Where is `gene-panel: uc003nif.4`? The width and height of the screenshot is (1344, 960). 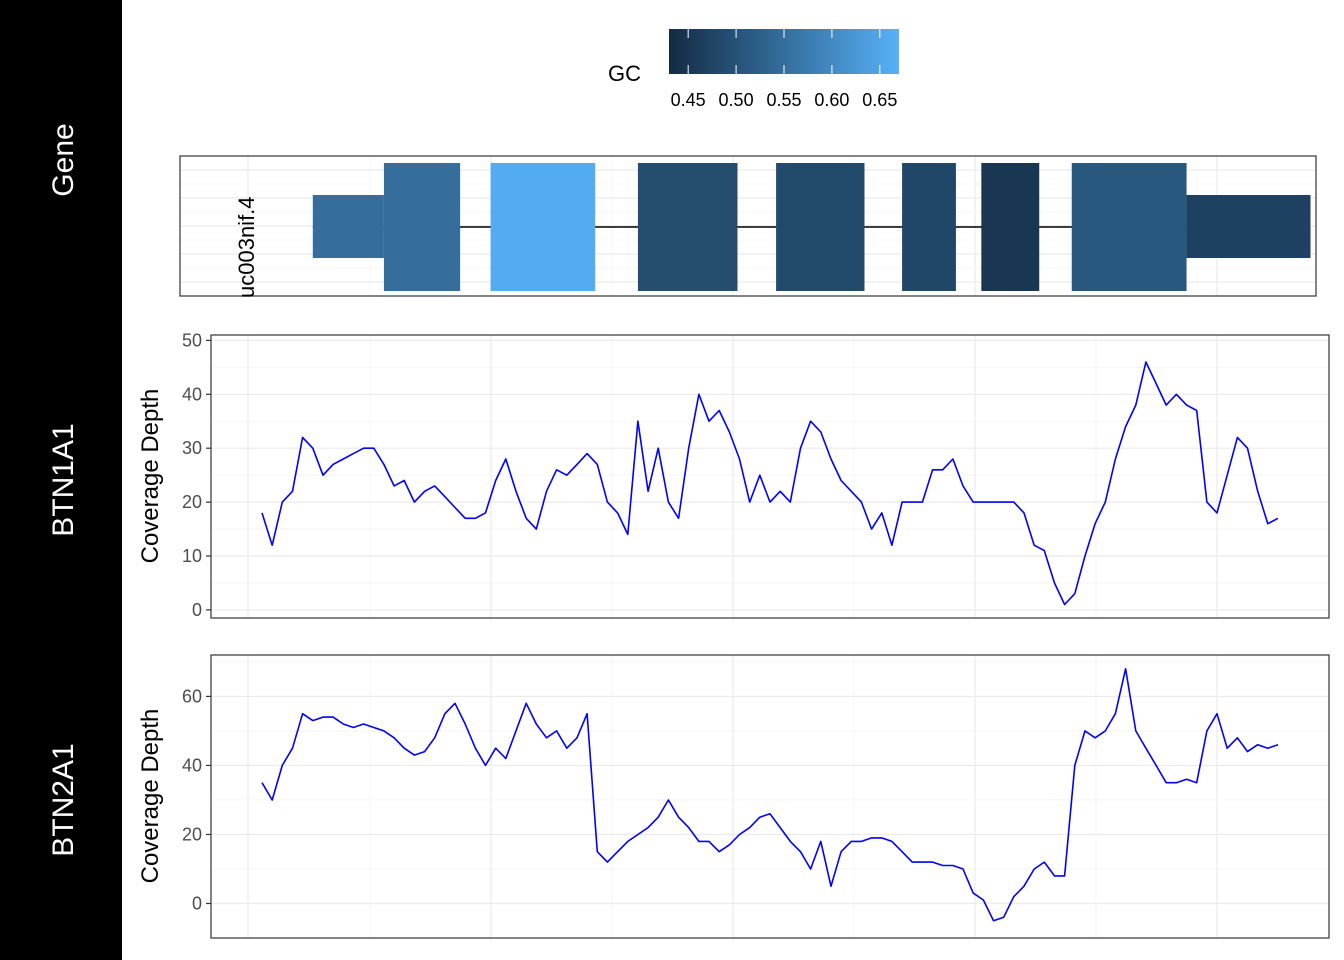
gene-panel: uc003nif.4 is located at coordinates (748, 226).